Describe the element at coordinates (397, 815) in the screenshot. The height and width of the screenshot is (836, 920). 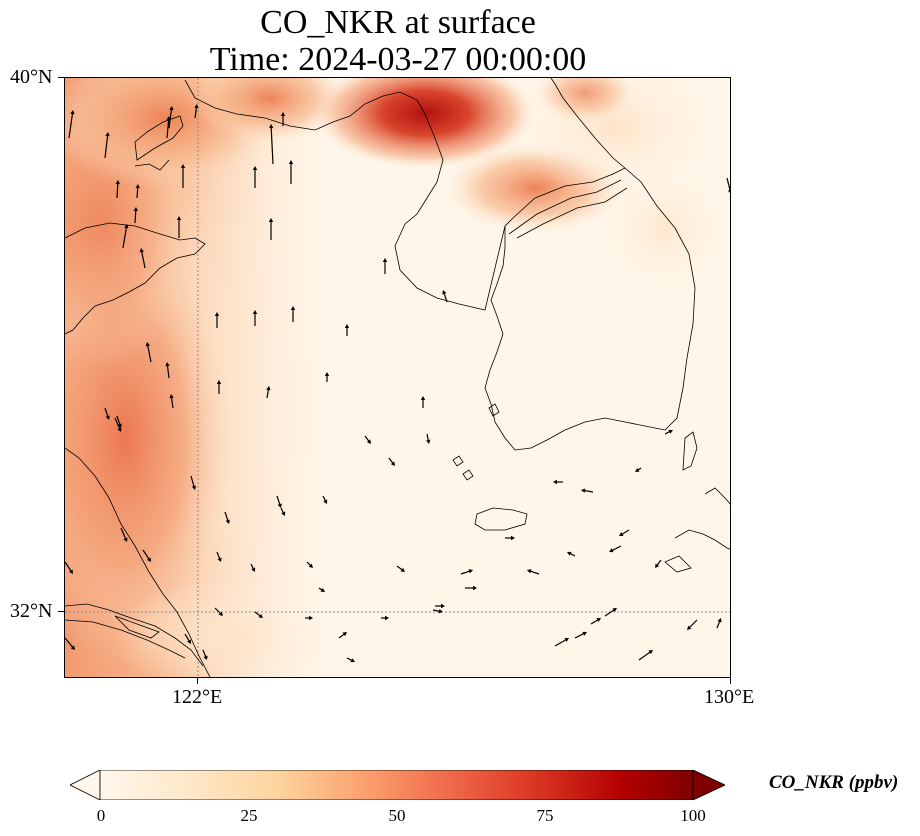
I see `colorbar-tick-50: 50` at that location.